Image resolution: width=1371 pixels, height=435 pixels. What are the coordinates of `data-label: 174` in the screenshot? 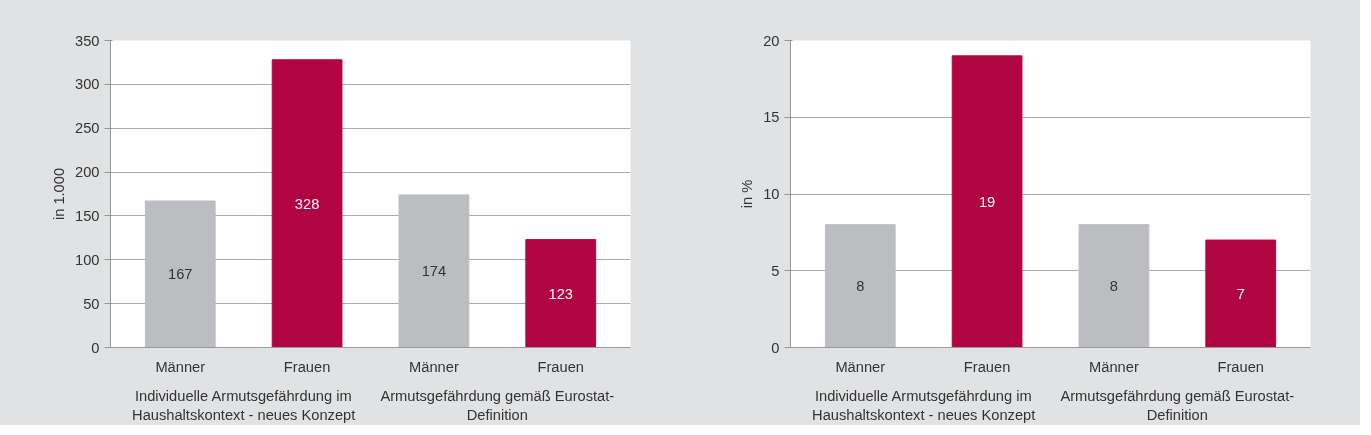 It's located at (434, 271).